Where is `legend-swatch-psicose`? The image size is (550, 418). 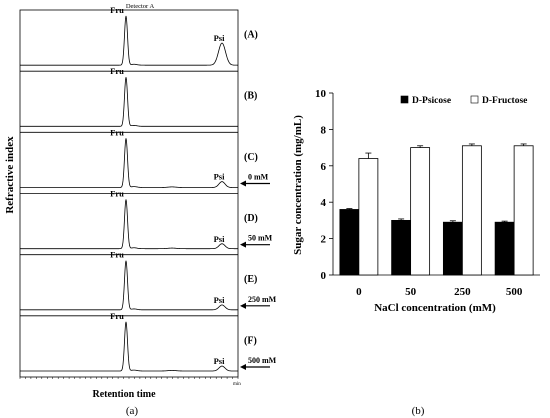 legend-swatch-psicose is located at coordinates (404, 99).